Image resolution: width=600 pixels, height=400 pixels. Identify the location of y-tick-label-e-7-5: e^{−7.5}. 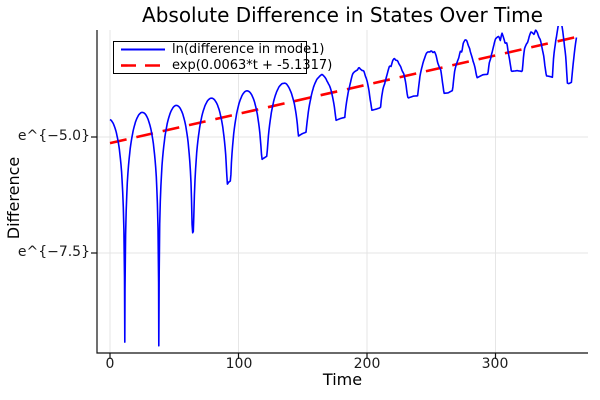
(53, 252).